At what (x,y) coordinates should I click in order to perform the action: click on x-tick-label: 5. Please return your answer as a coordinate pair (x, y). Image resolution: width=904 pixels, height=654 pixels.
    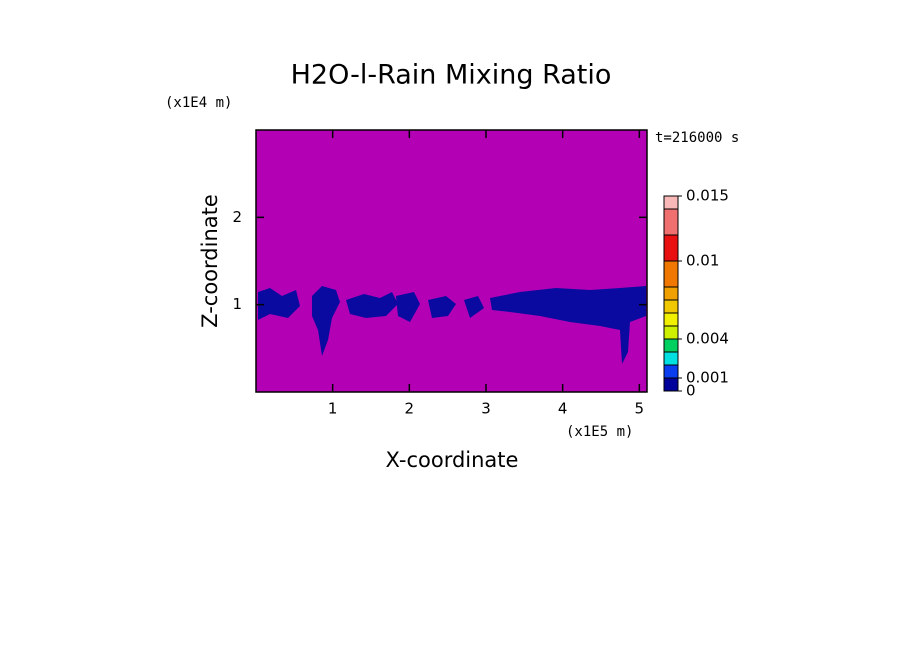
    Looking at the image, I should click on (640, 409).